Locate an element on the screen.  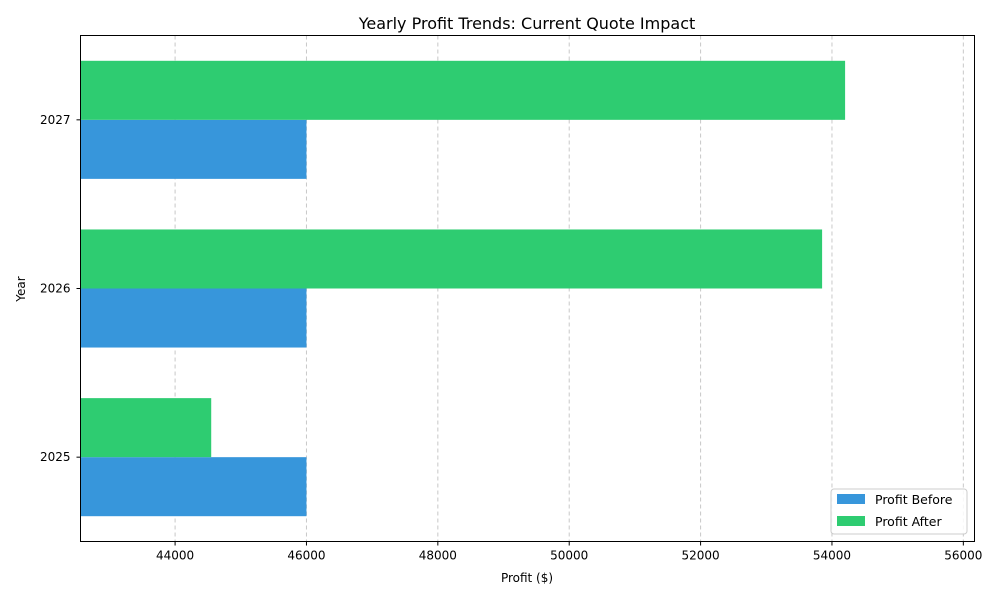
x-axis-title: Profit ($) is located at coordinates (527, 578).